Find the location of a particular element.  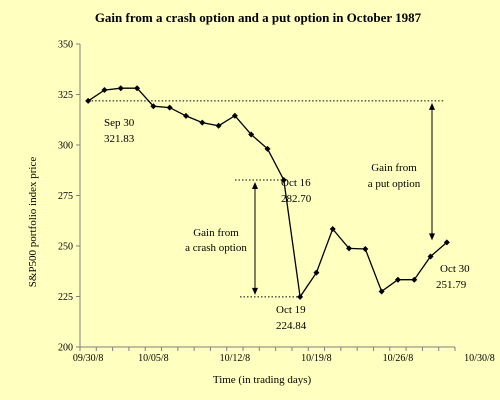

x-tick-label: 10/12/8 is located at coordinates (235, 358).